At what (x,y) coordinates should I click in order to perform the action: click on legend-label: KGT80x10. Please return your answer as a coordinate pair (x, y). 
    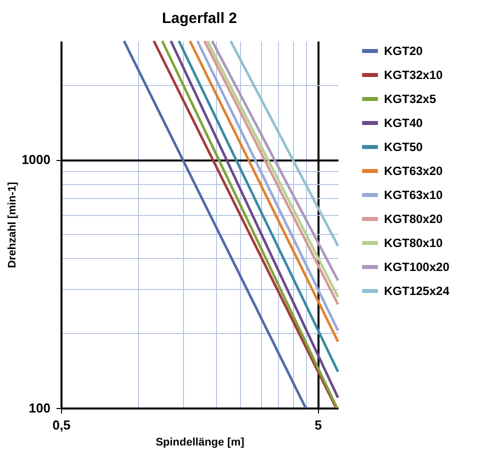
    Looking at the image, I should click on (414, 243).